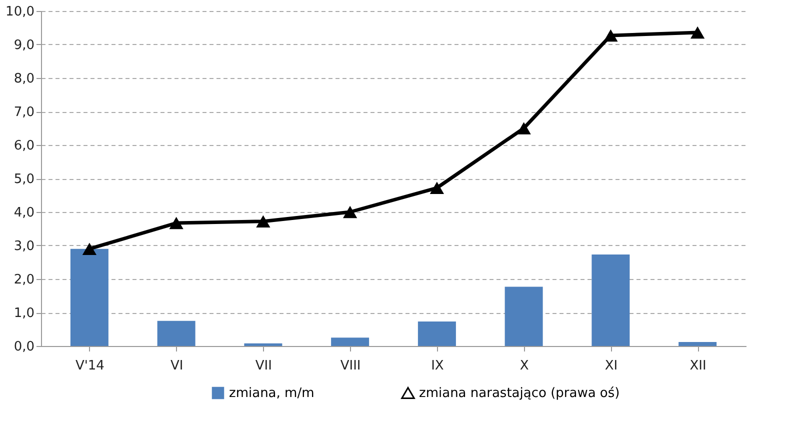  What do you see at coordinates (177, 366) in the screenshot?
I see `x-tick-label: VI` at bounding box center [177, 366].